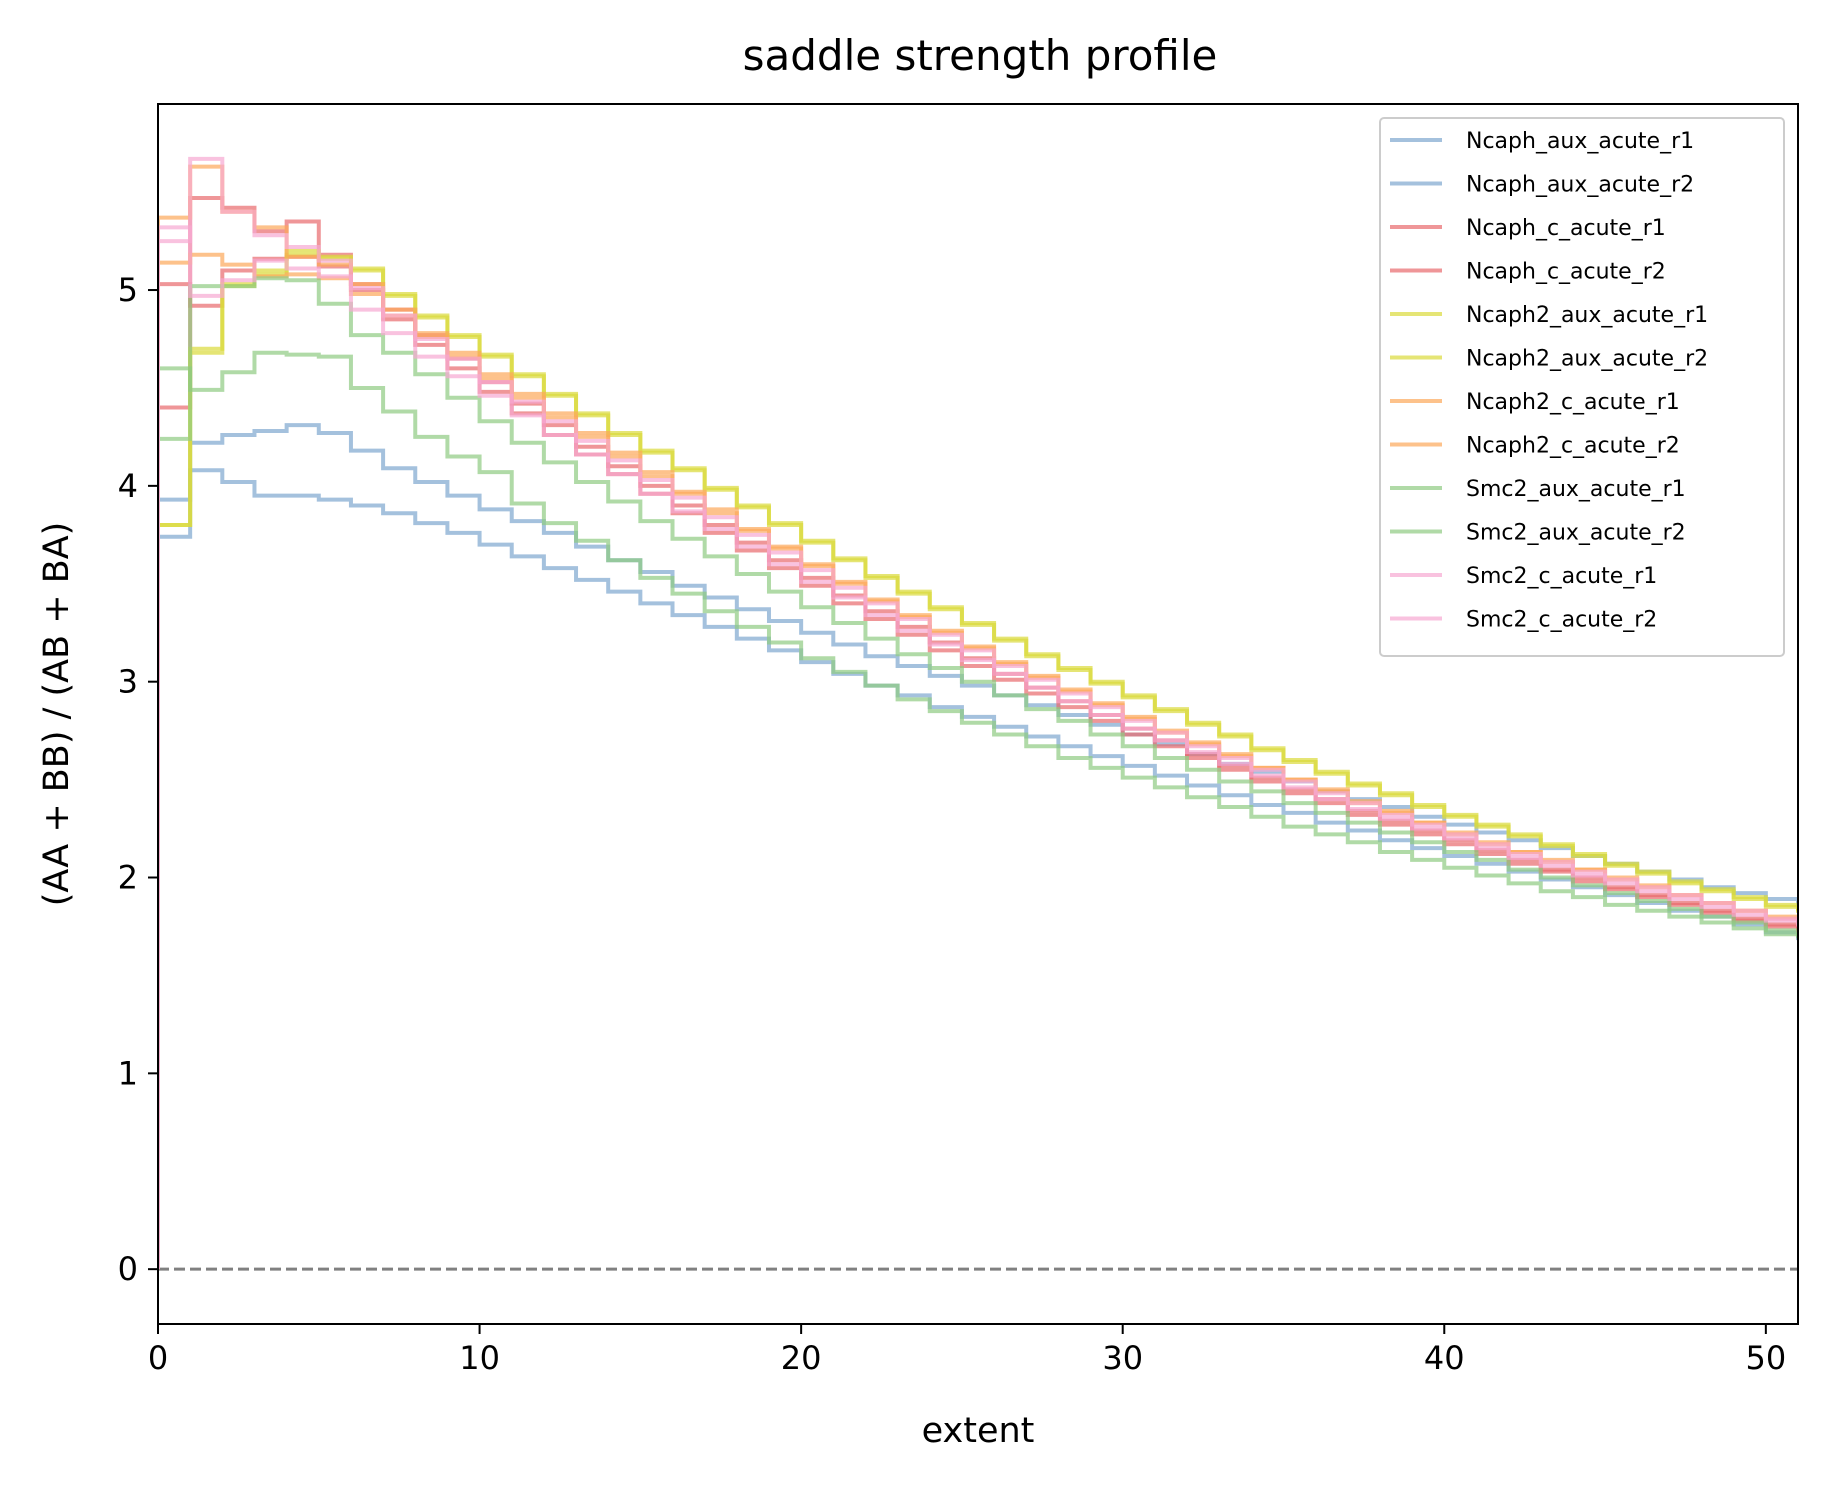 Image resolution: width=1827 pixels, height=1495 pixels. Describe the element at coordinates (128, 878) in the screenshot. I see `y-tick-label: 2` at that location.